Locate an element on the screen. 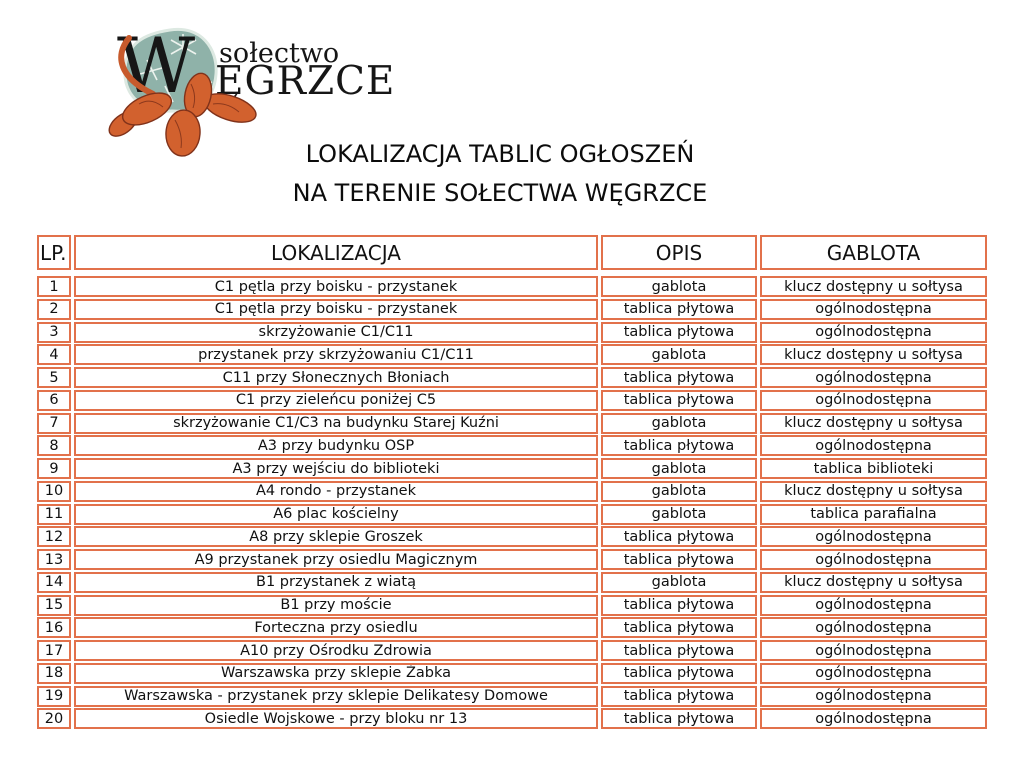 This screenshot has width=1024, height=768. cell-lp: 4 is located at coordinates (54, 355).